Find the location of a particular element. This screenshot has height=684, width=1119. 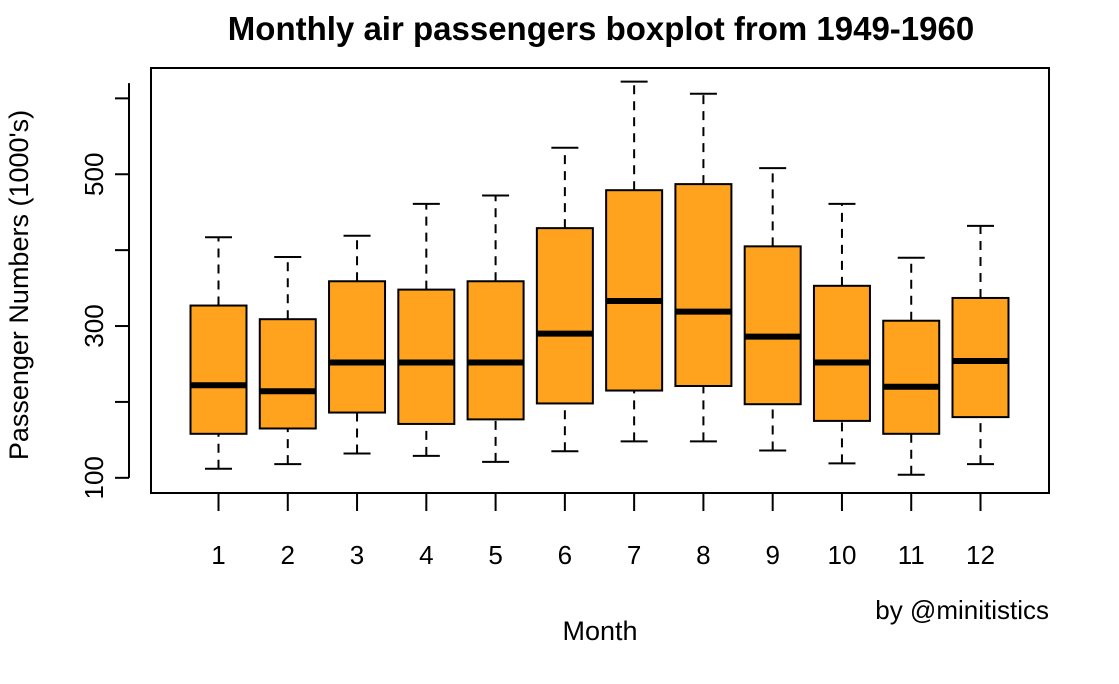

x-tick-label-9: 9 is located at coordinates (772, 555).